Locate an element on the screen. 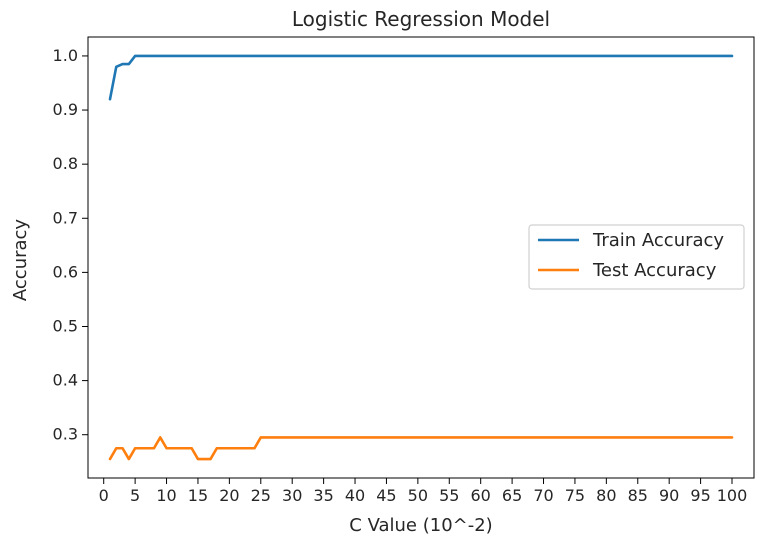 This screenshot has height=550, width=776. y-tick-label: 0.4 is located at coordinates (65, 380).